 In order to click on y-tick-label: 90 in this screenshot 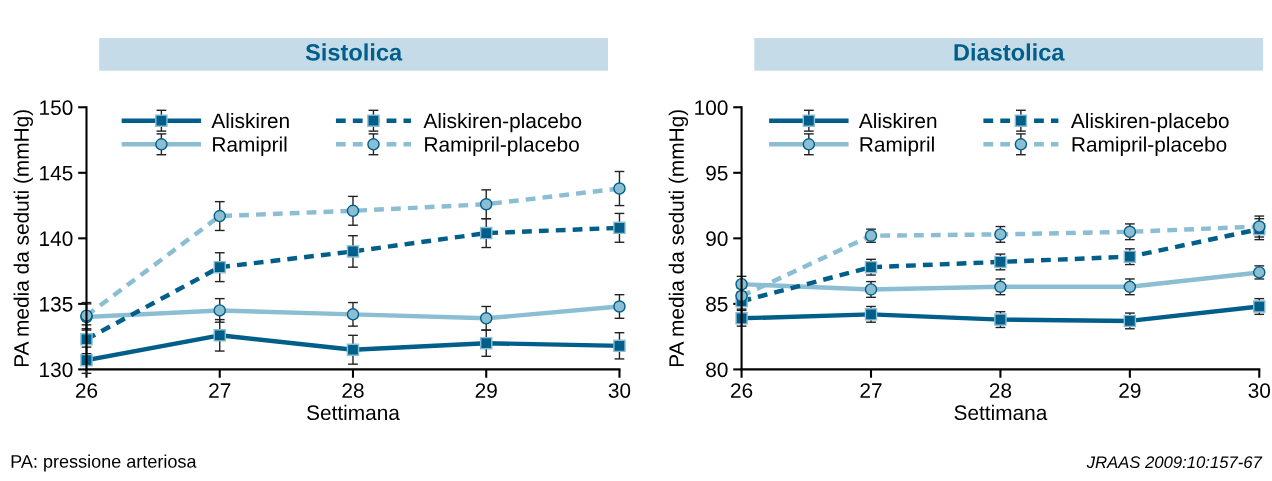, I will do `click(717, 239)`.